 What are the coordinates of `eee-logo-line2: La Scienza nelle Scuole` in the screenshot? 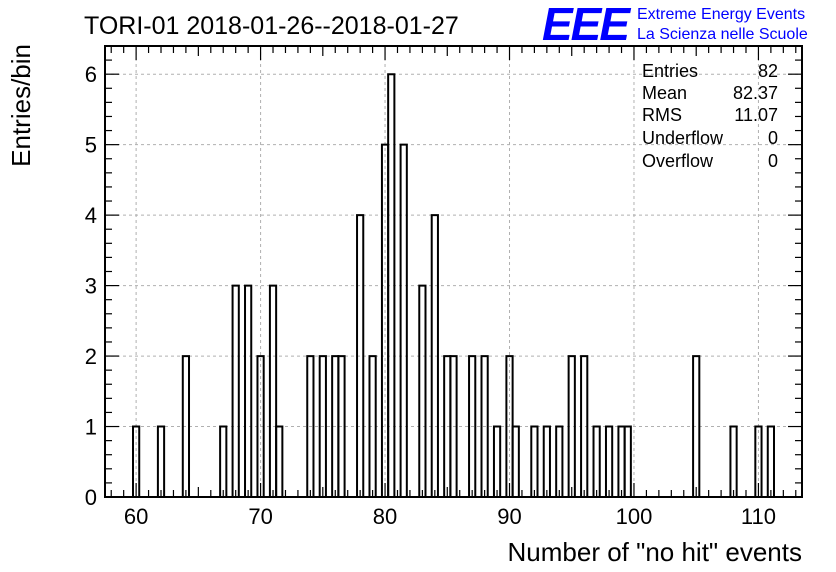 It's located at (722, 34).